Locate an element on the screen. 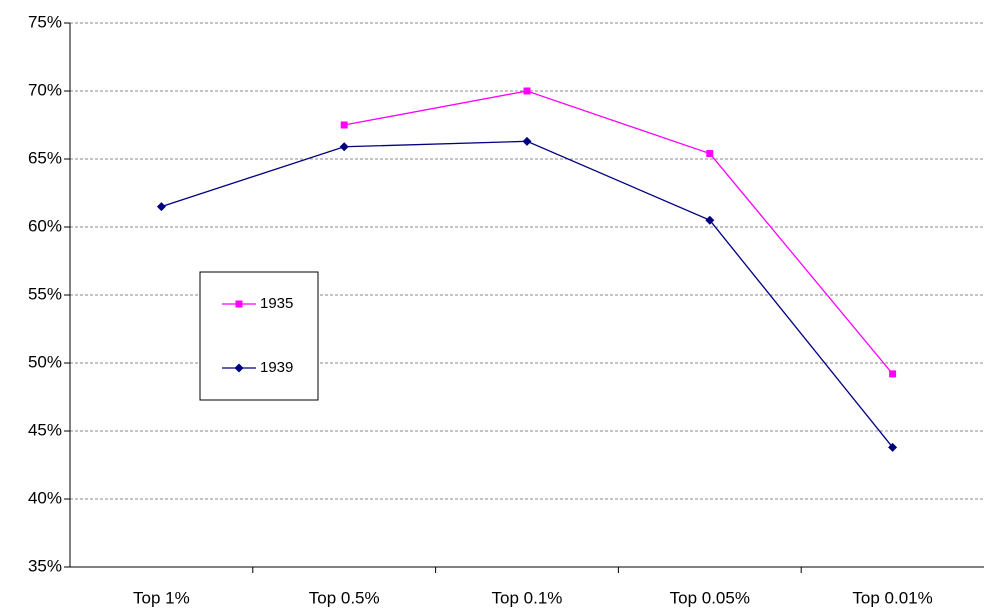 The height and width of the screenshot is (610, 996). y-tick-label: 65% is located at coordinates (45, 157).